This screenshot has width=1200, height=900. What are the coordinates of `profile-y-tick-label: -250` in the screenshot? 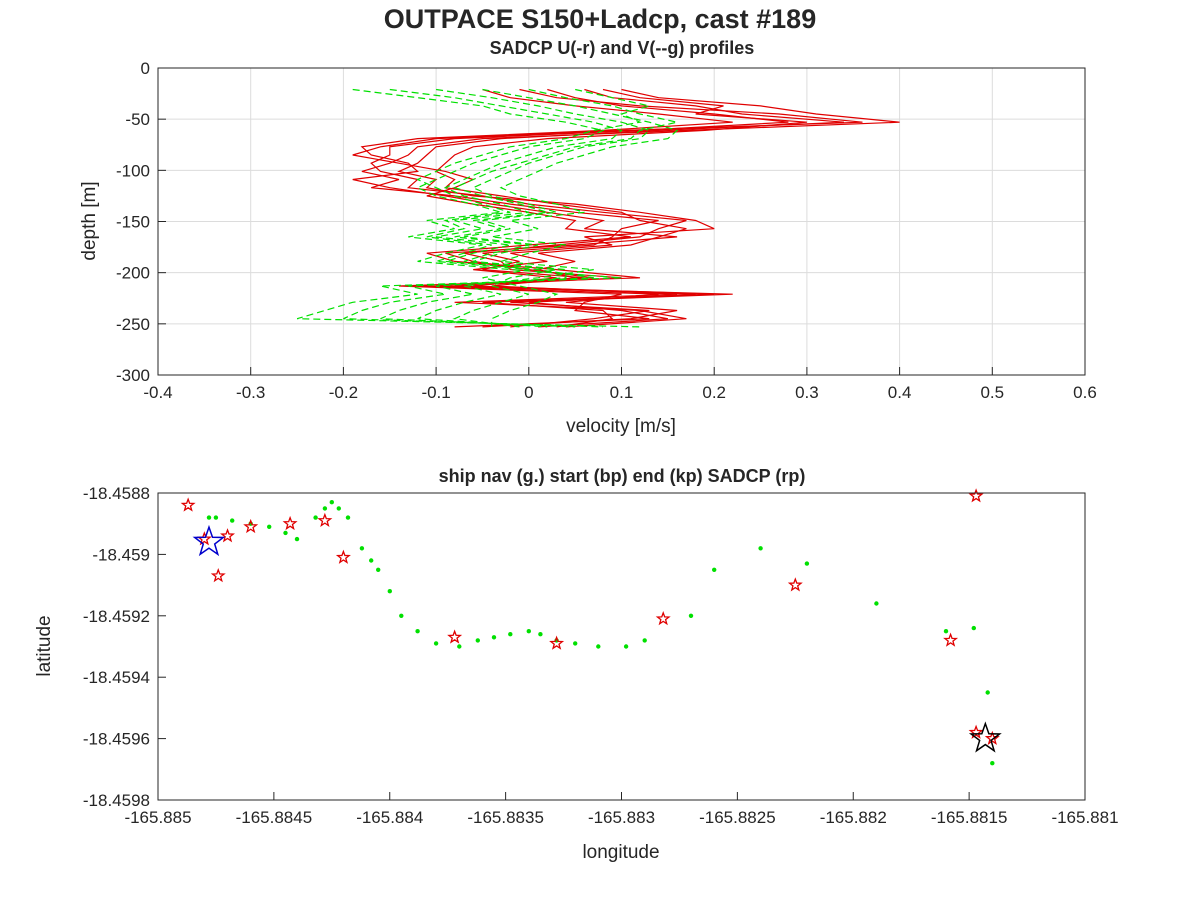 It's located at (133, 324).